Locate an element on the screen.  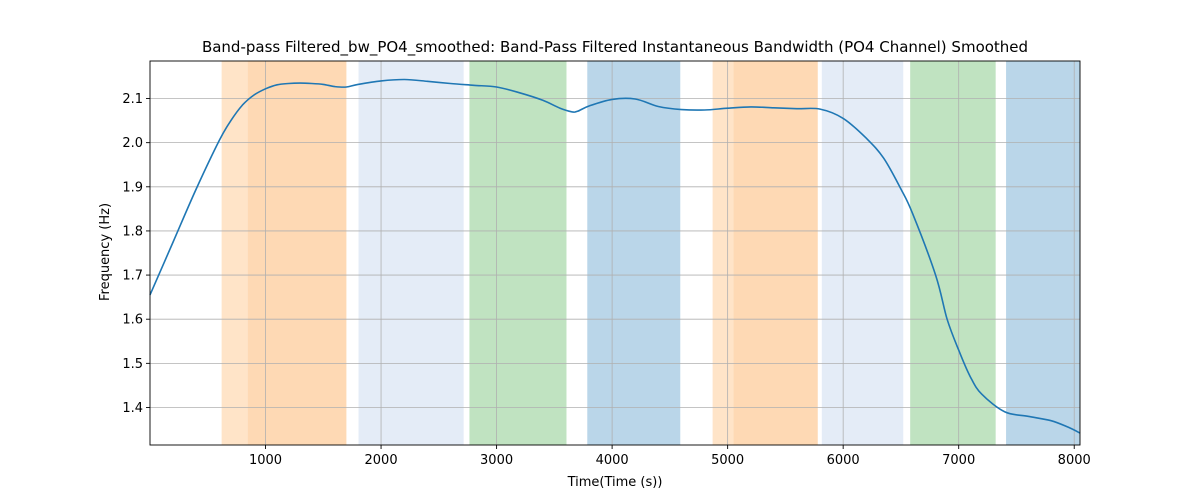
x-tick-label: 7000 is located at coordinates (958, 460).